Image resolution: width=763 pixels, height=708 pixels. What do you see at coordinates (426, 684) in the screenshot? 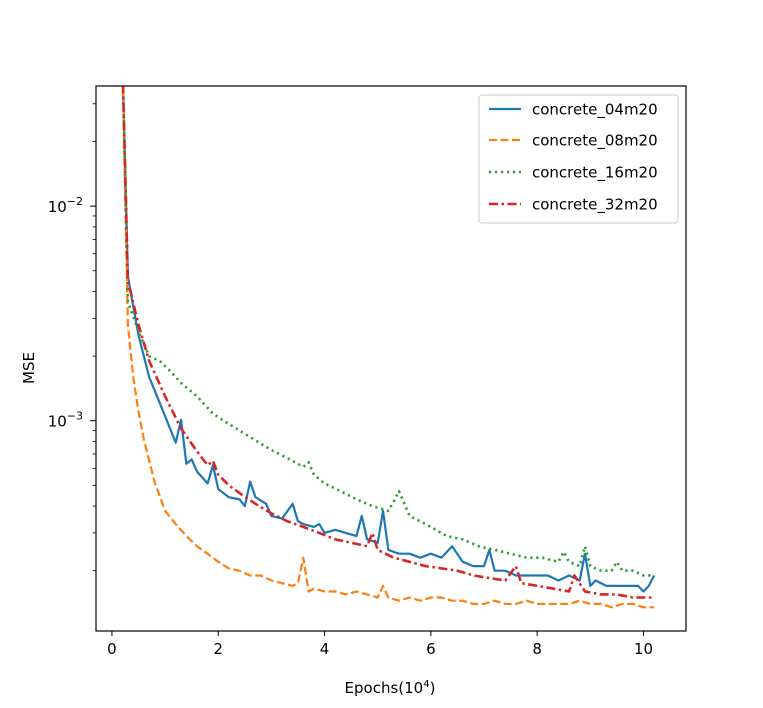
I see `x-axis-label-exponent: 4` at bounding box center [426, 684].